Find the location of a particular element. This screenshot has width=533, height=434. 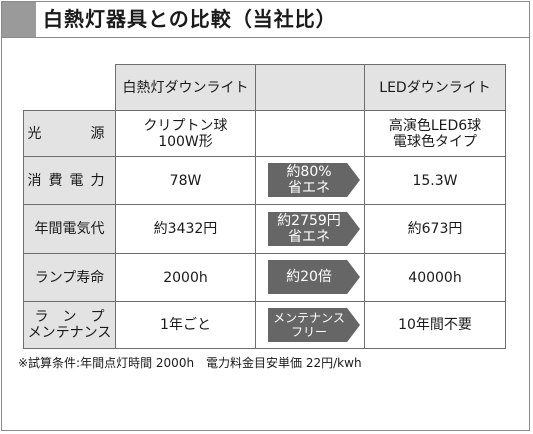

incandescent-light-source: クリプトン球 100W形 is located at coordinates (185, 133).